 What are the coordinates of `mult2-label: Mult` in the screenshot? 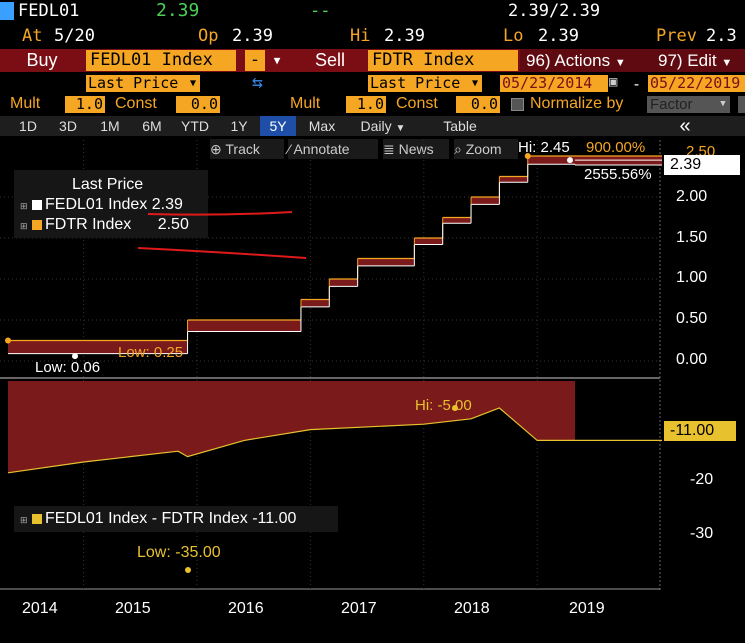 It's located at (305, 103).